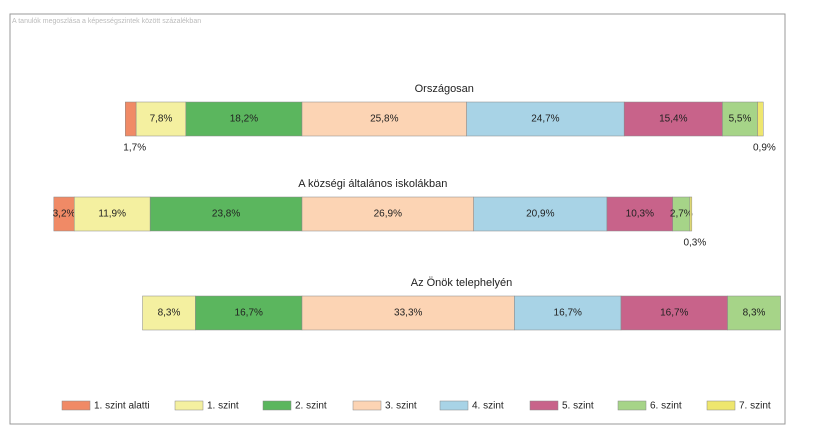 This screenshot has width=817, height=426. I want to click on value-label: 15,4%, so click(673, 119).